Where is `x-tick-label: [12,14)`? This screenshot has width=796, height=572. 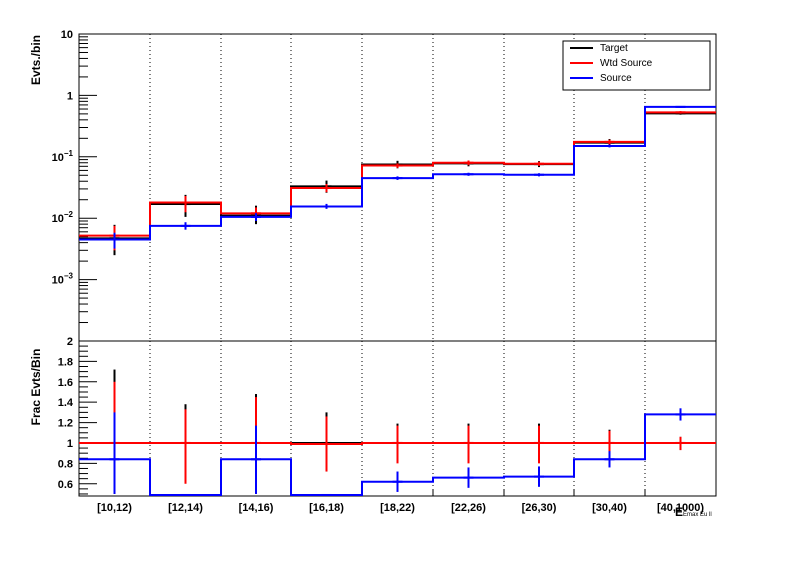 x-tick-label: [12,14) is located at coordinates (185, 508).